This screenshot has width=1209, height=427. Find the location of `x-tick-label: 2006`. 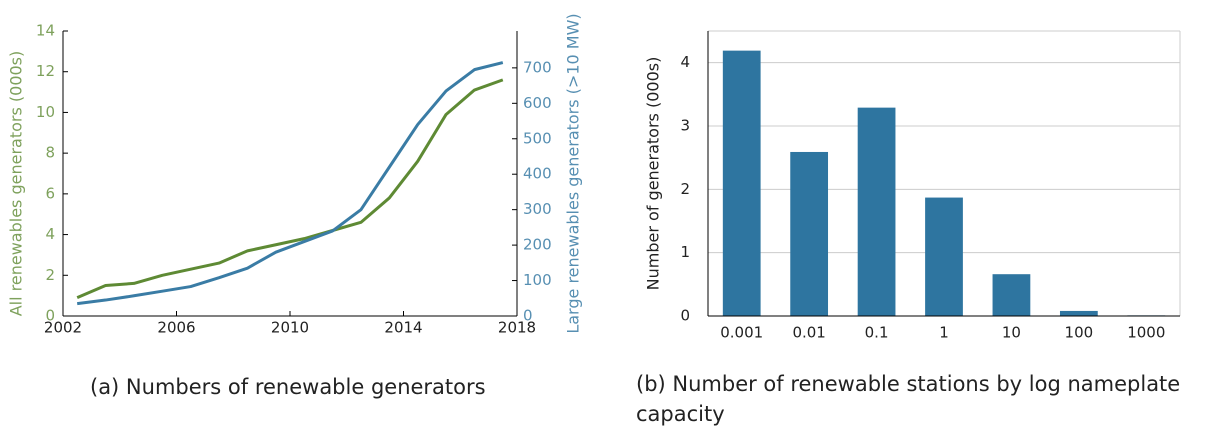

x-tick-label: 2006 is located at coordinates (176, 328).